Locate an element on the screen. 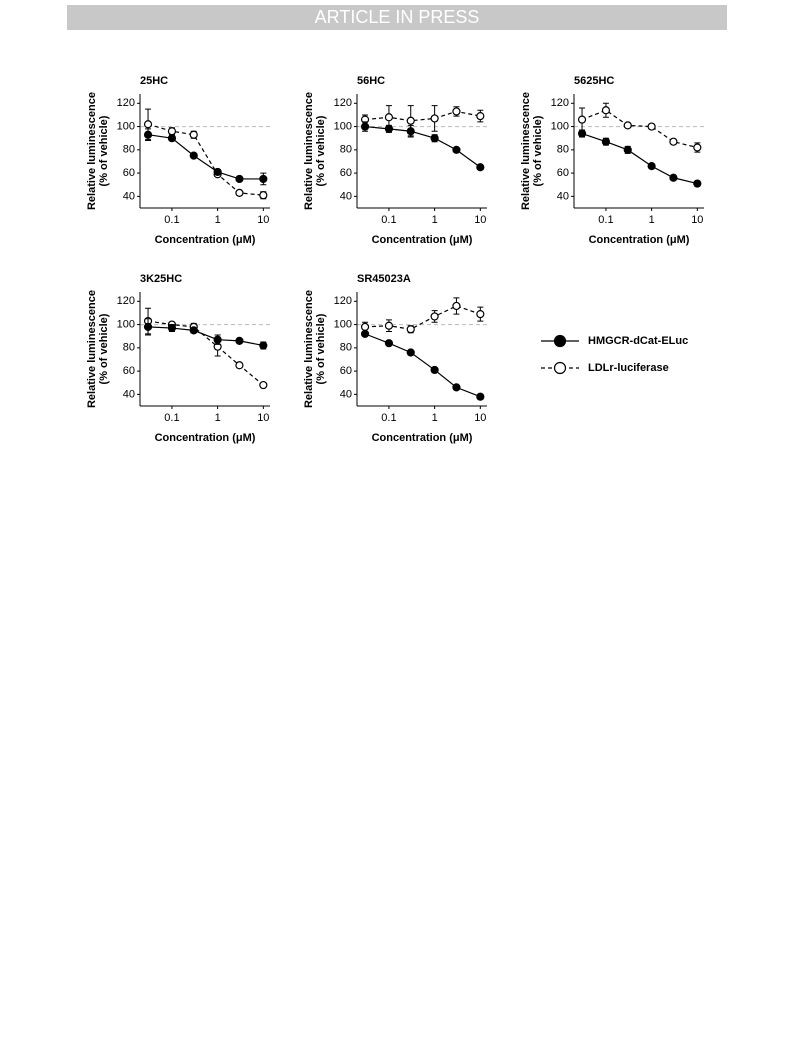  panel-title: 56HC is located at coordinates (371, 81).